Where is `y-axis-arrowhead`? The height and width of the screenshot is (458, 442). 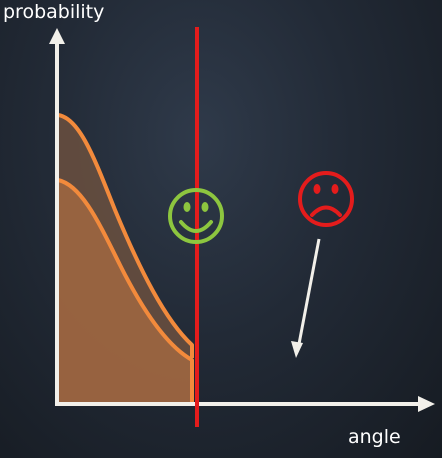 y-axis-arrowhead is located at coordinates (57, 36).